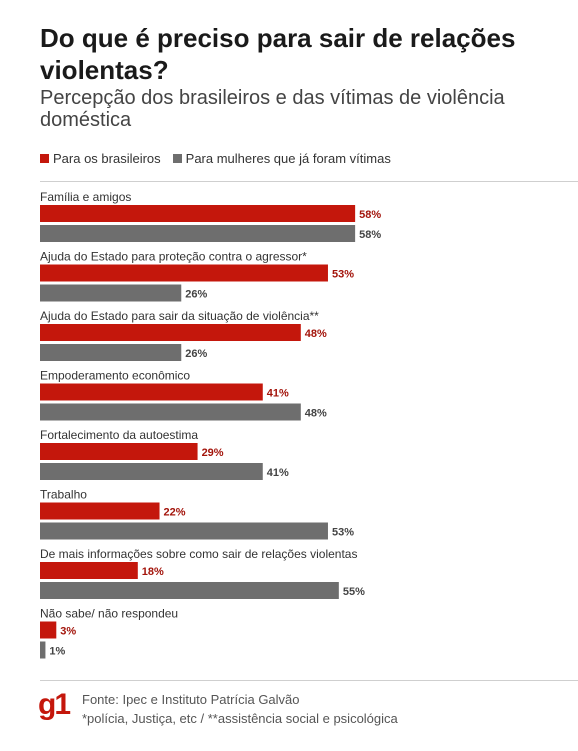 The image size is (578, 751). Describe the element at coordinates (177, 158) in the screenshot. I see `legend-swatch-gray` at that location.